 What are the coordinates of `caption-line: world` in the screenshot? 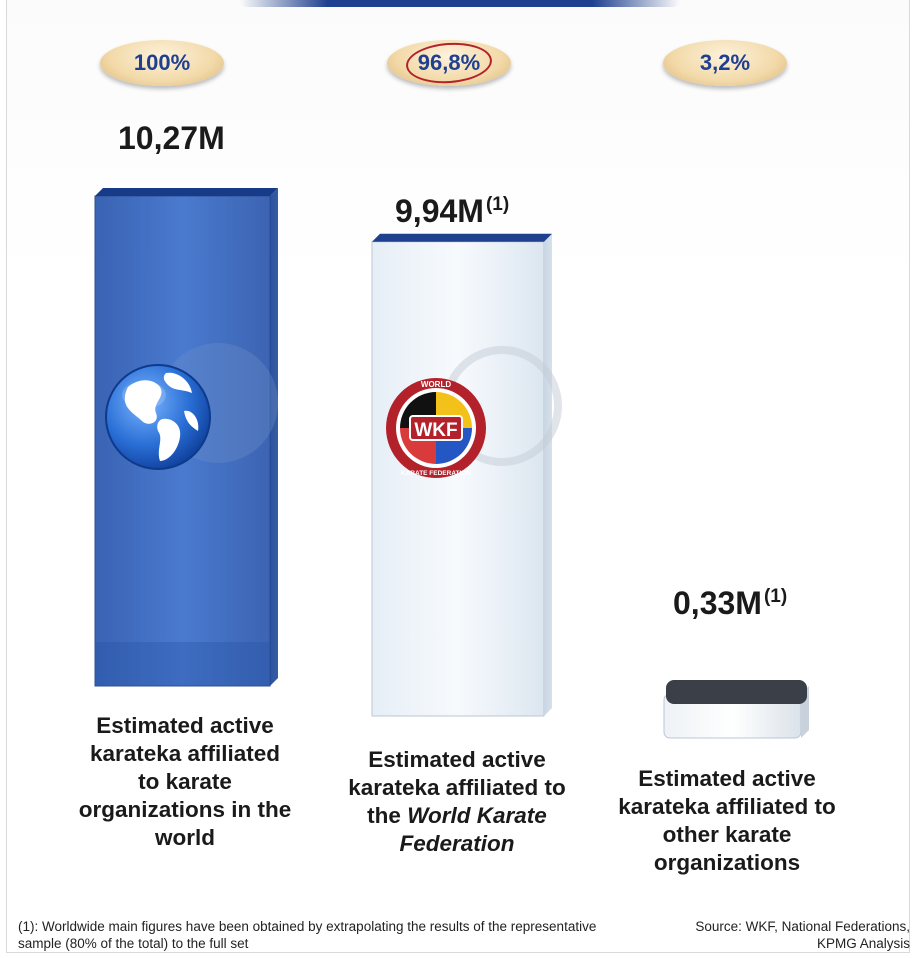 It's located at (185, 838).